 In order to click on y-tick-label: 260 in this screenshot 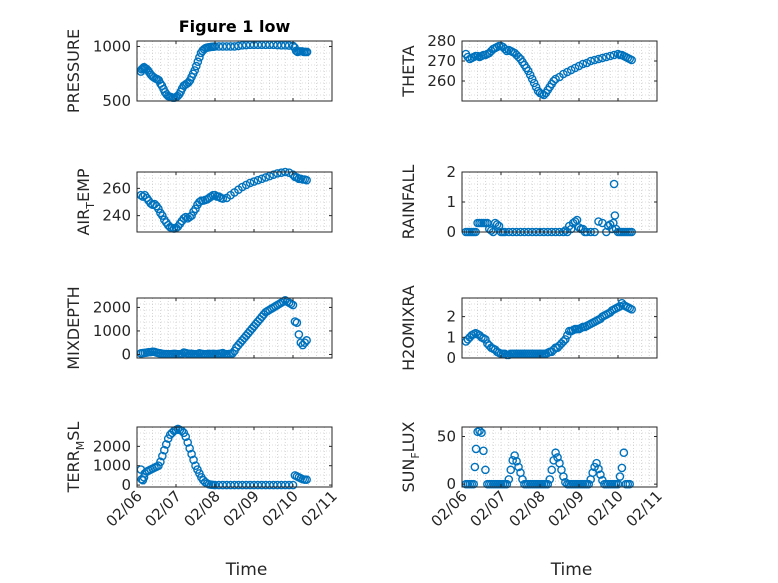, I will do `click(116, 188)`.